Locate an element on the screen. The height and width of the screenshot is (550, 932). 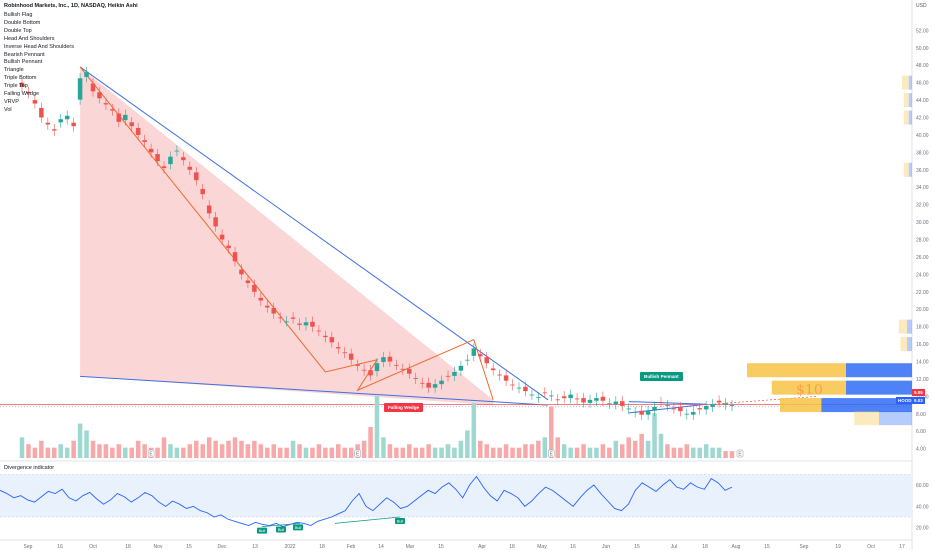
y-axis-tick-label: 6.00 is located at coordinates (921, 432).